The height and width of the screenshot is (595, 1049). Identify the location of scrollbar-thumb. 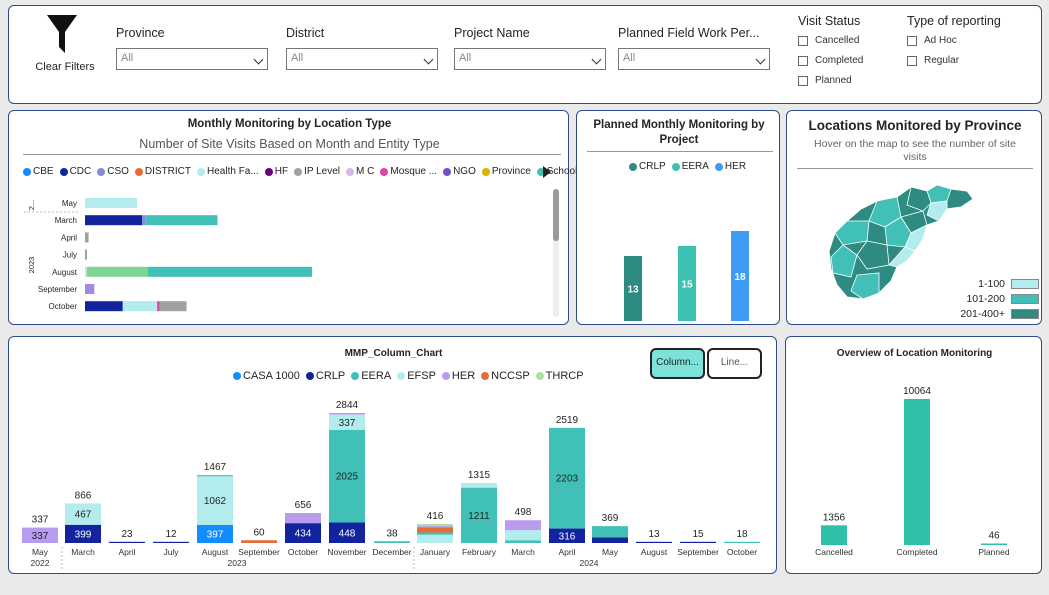
(556, 215).